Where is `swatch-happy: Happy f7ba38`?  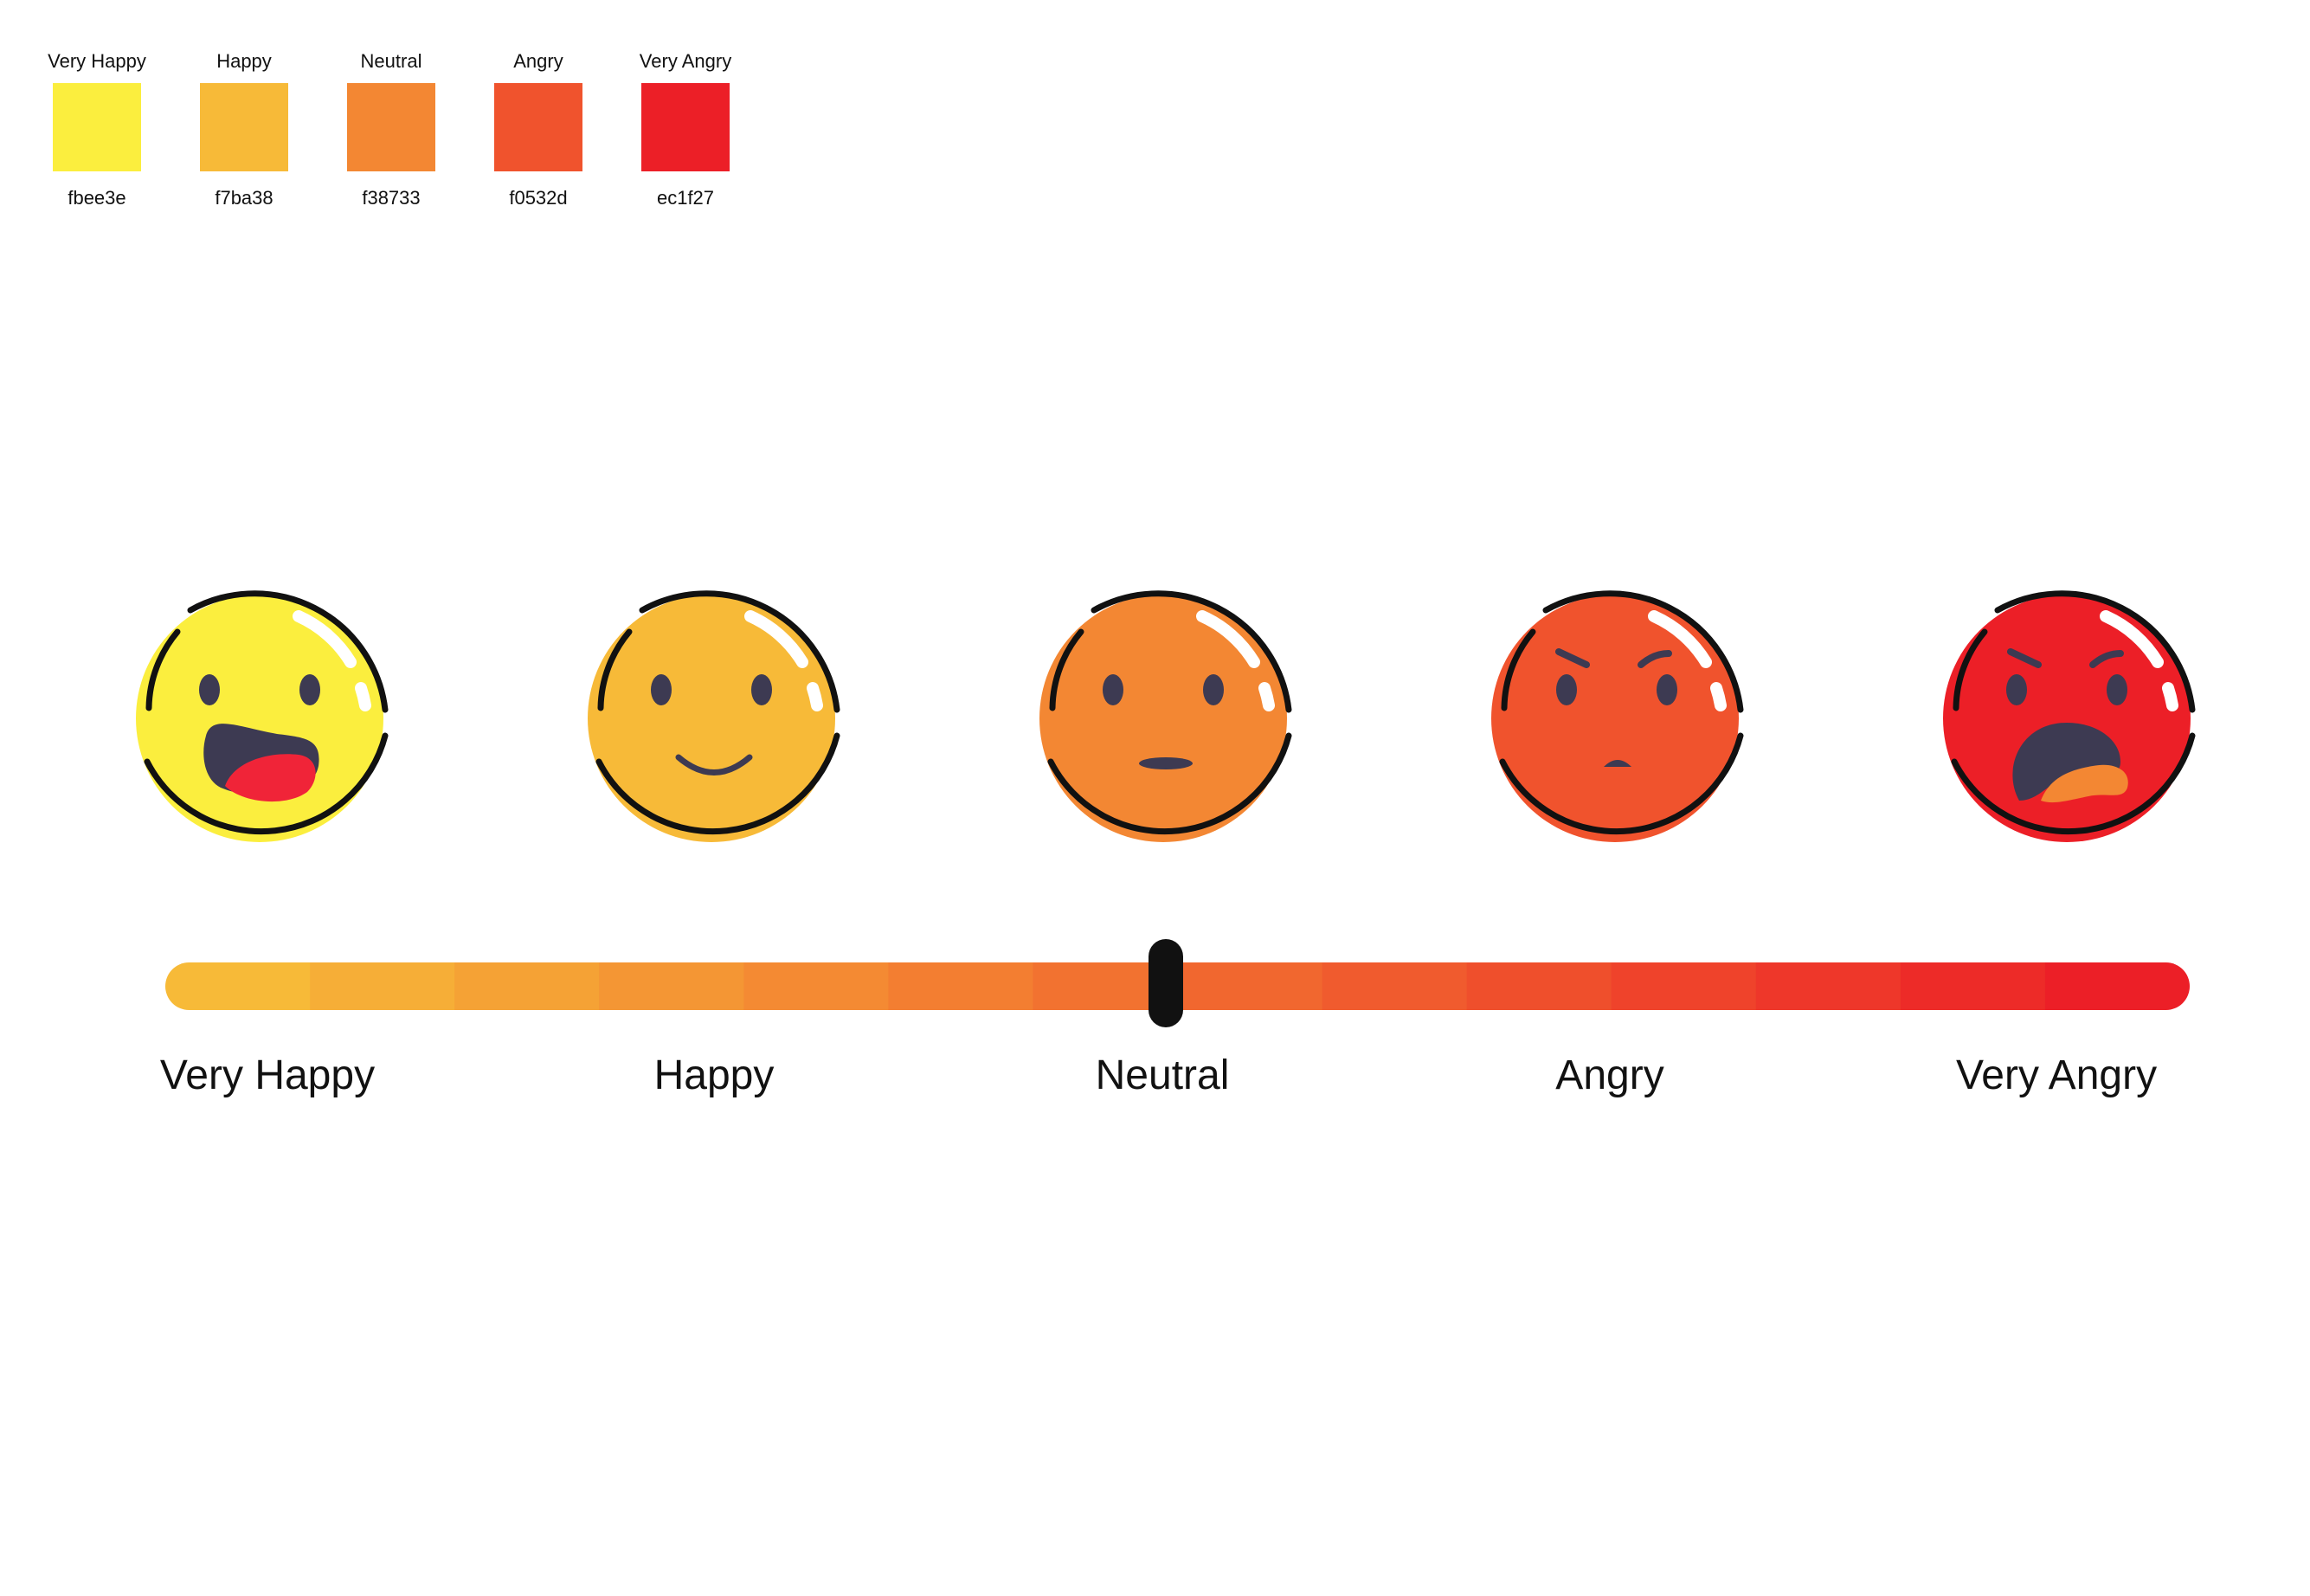
swatch-happy: Happy f7ba38 is located at coordinates (245, 129).